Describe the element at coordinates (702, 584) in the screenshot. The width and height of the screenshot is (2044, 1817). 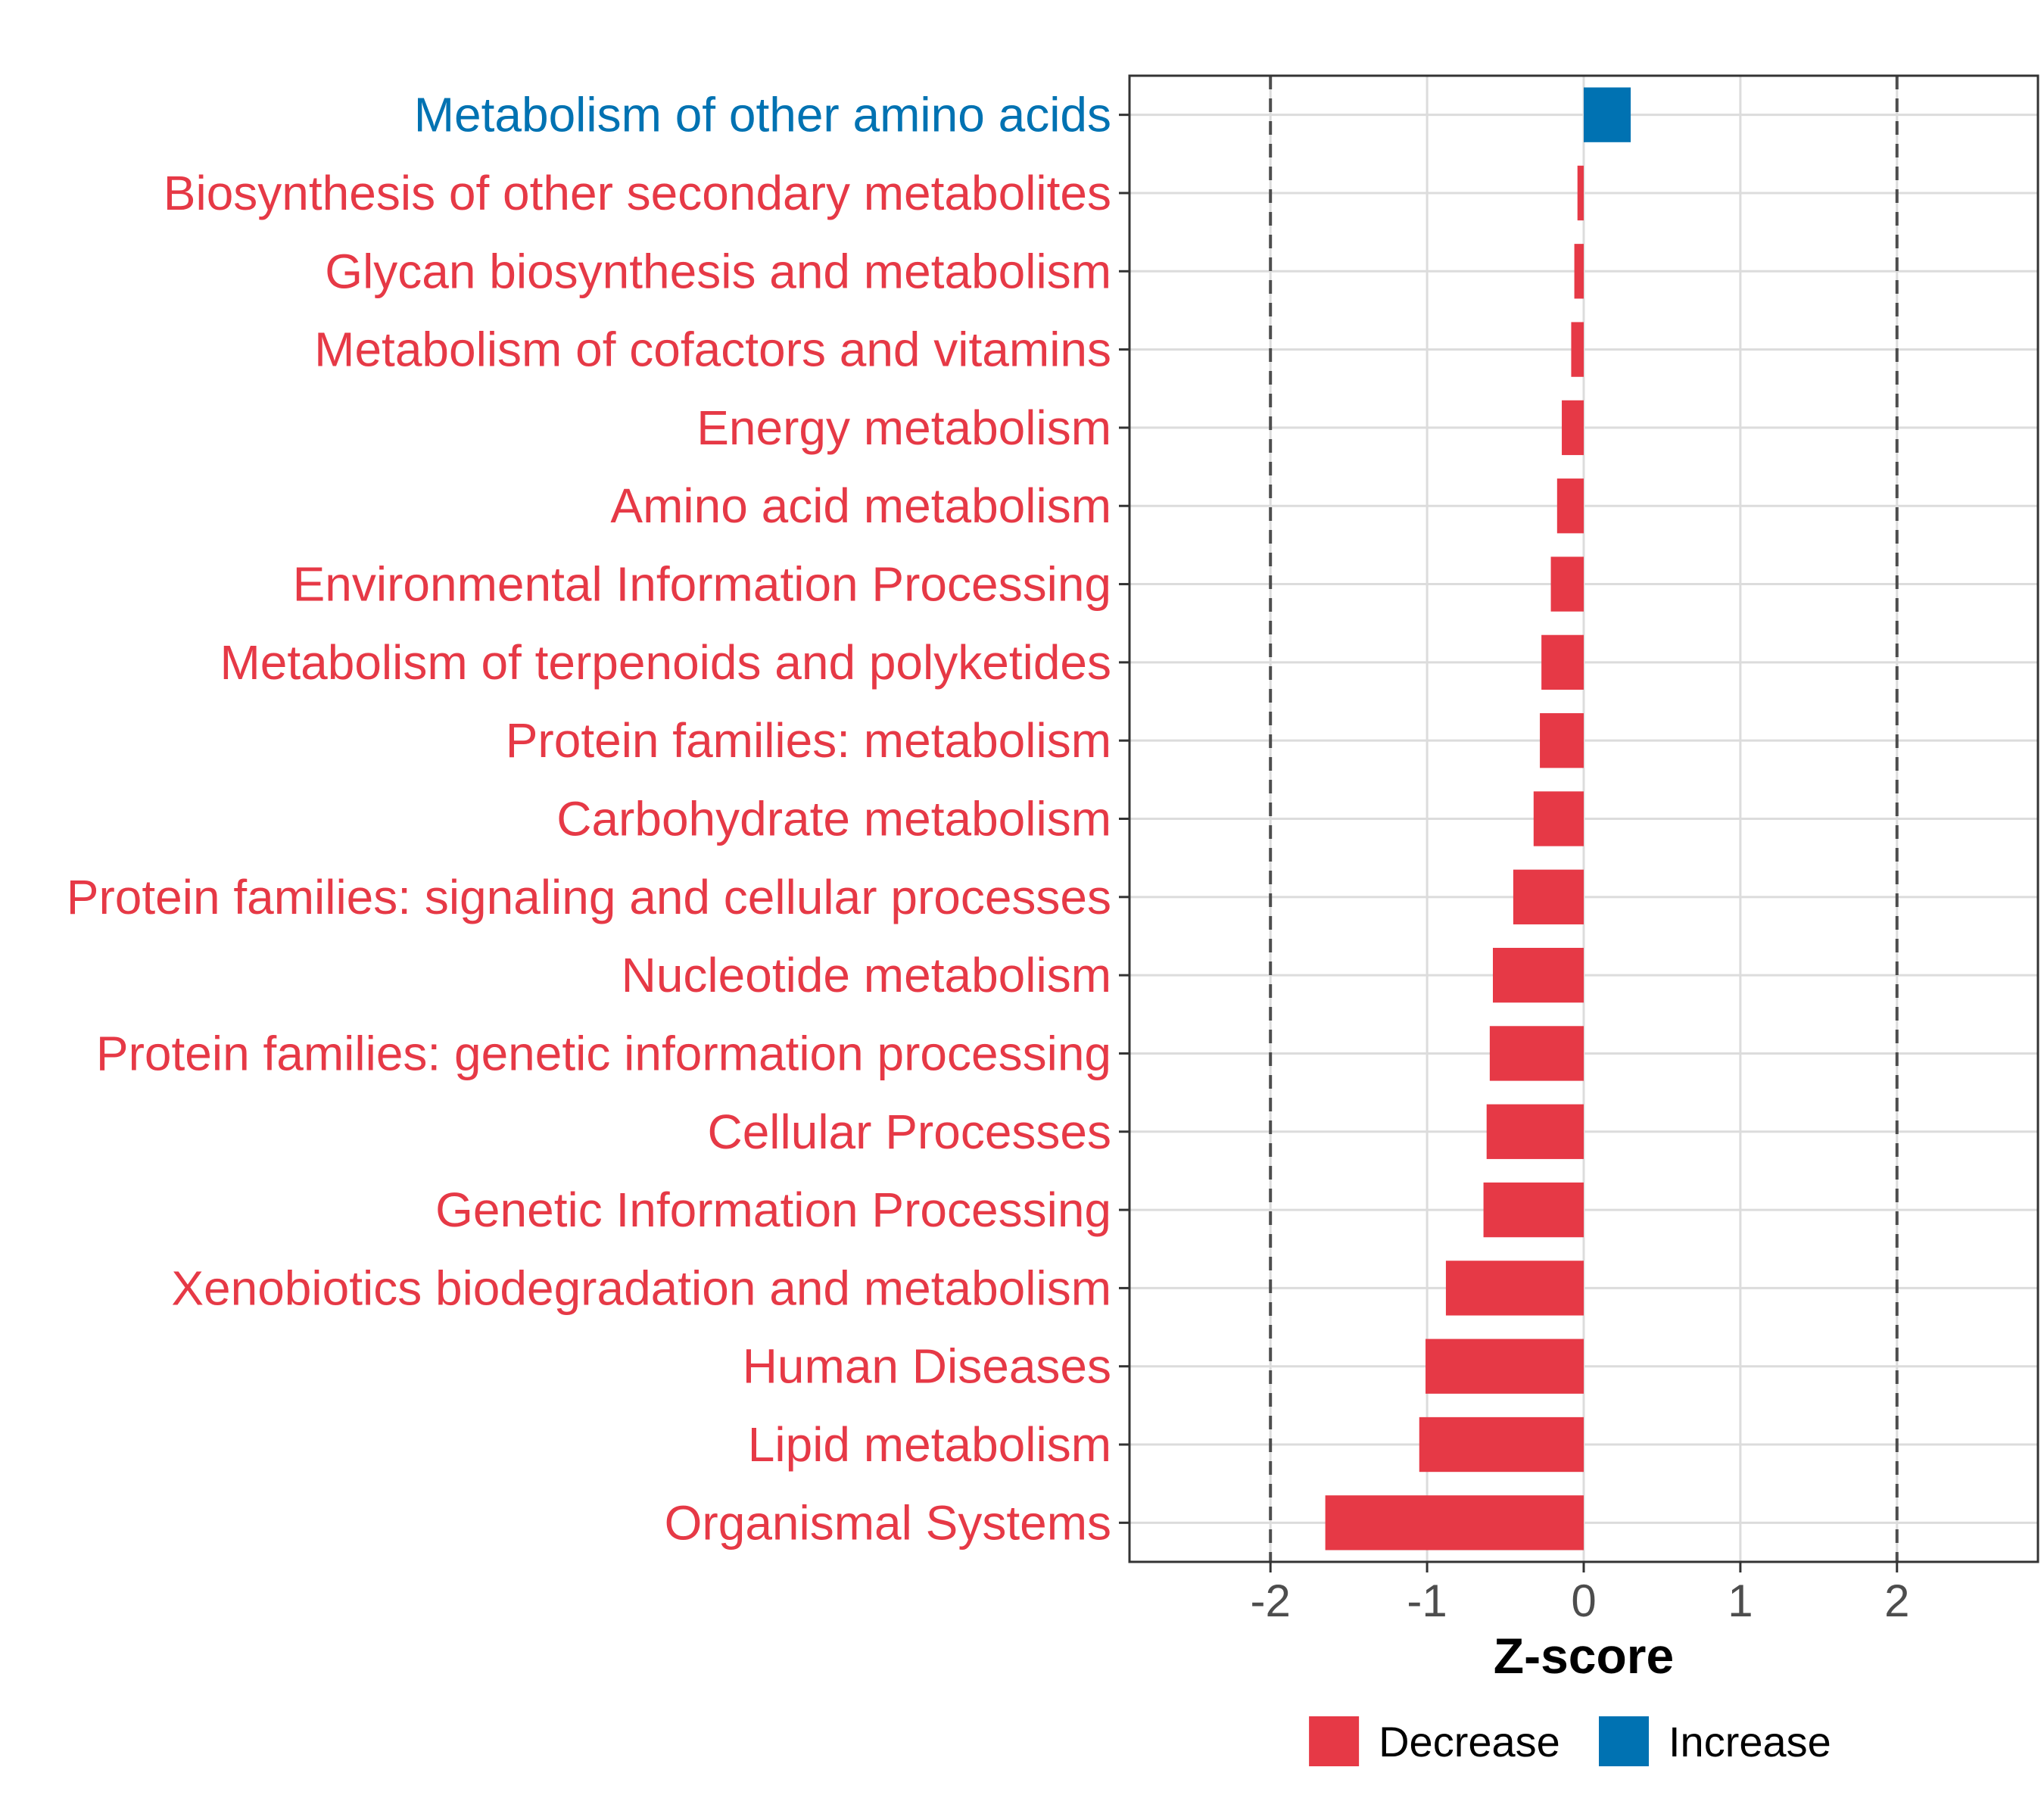
I see `category-label: Environmental Information Processing` at that location.